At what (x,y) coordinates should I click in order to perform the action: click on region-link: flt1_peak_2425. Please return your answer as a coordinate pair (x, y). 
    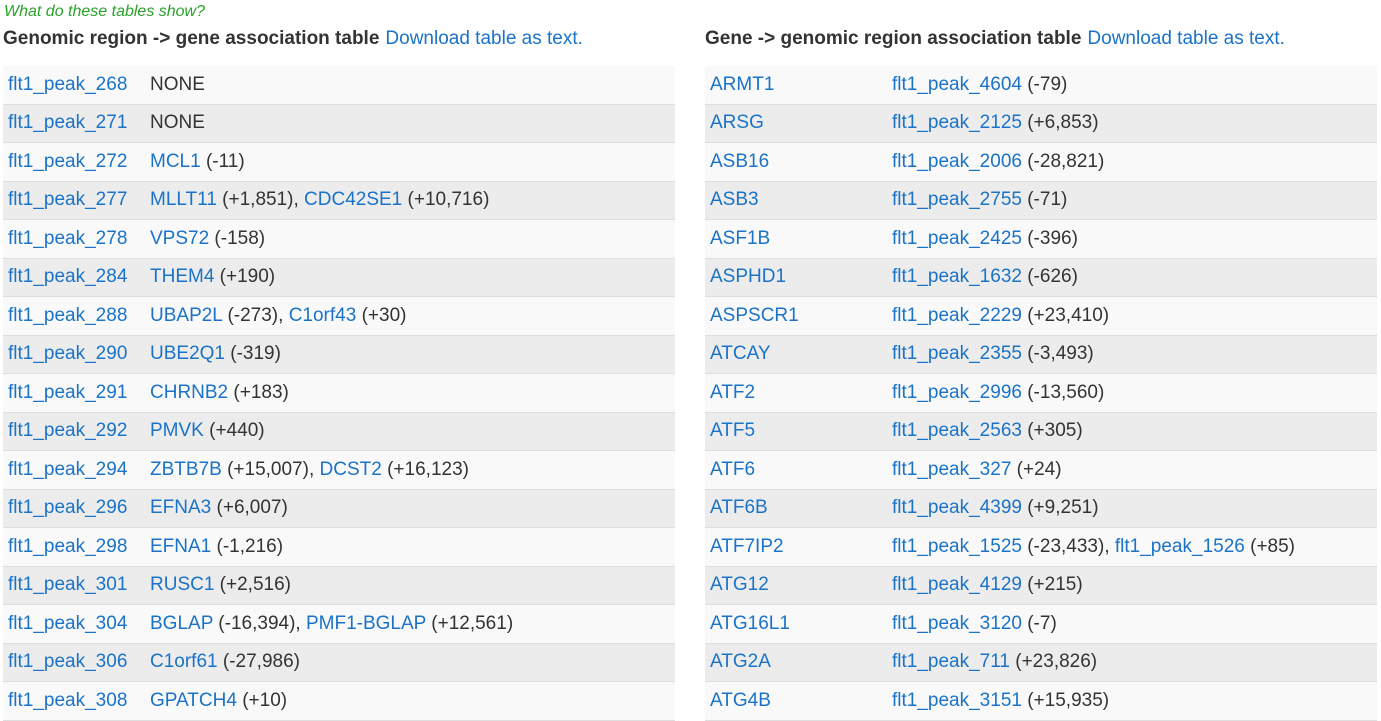
    Looking at the image, I should click on (957, 238).